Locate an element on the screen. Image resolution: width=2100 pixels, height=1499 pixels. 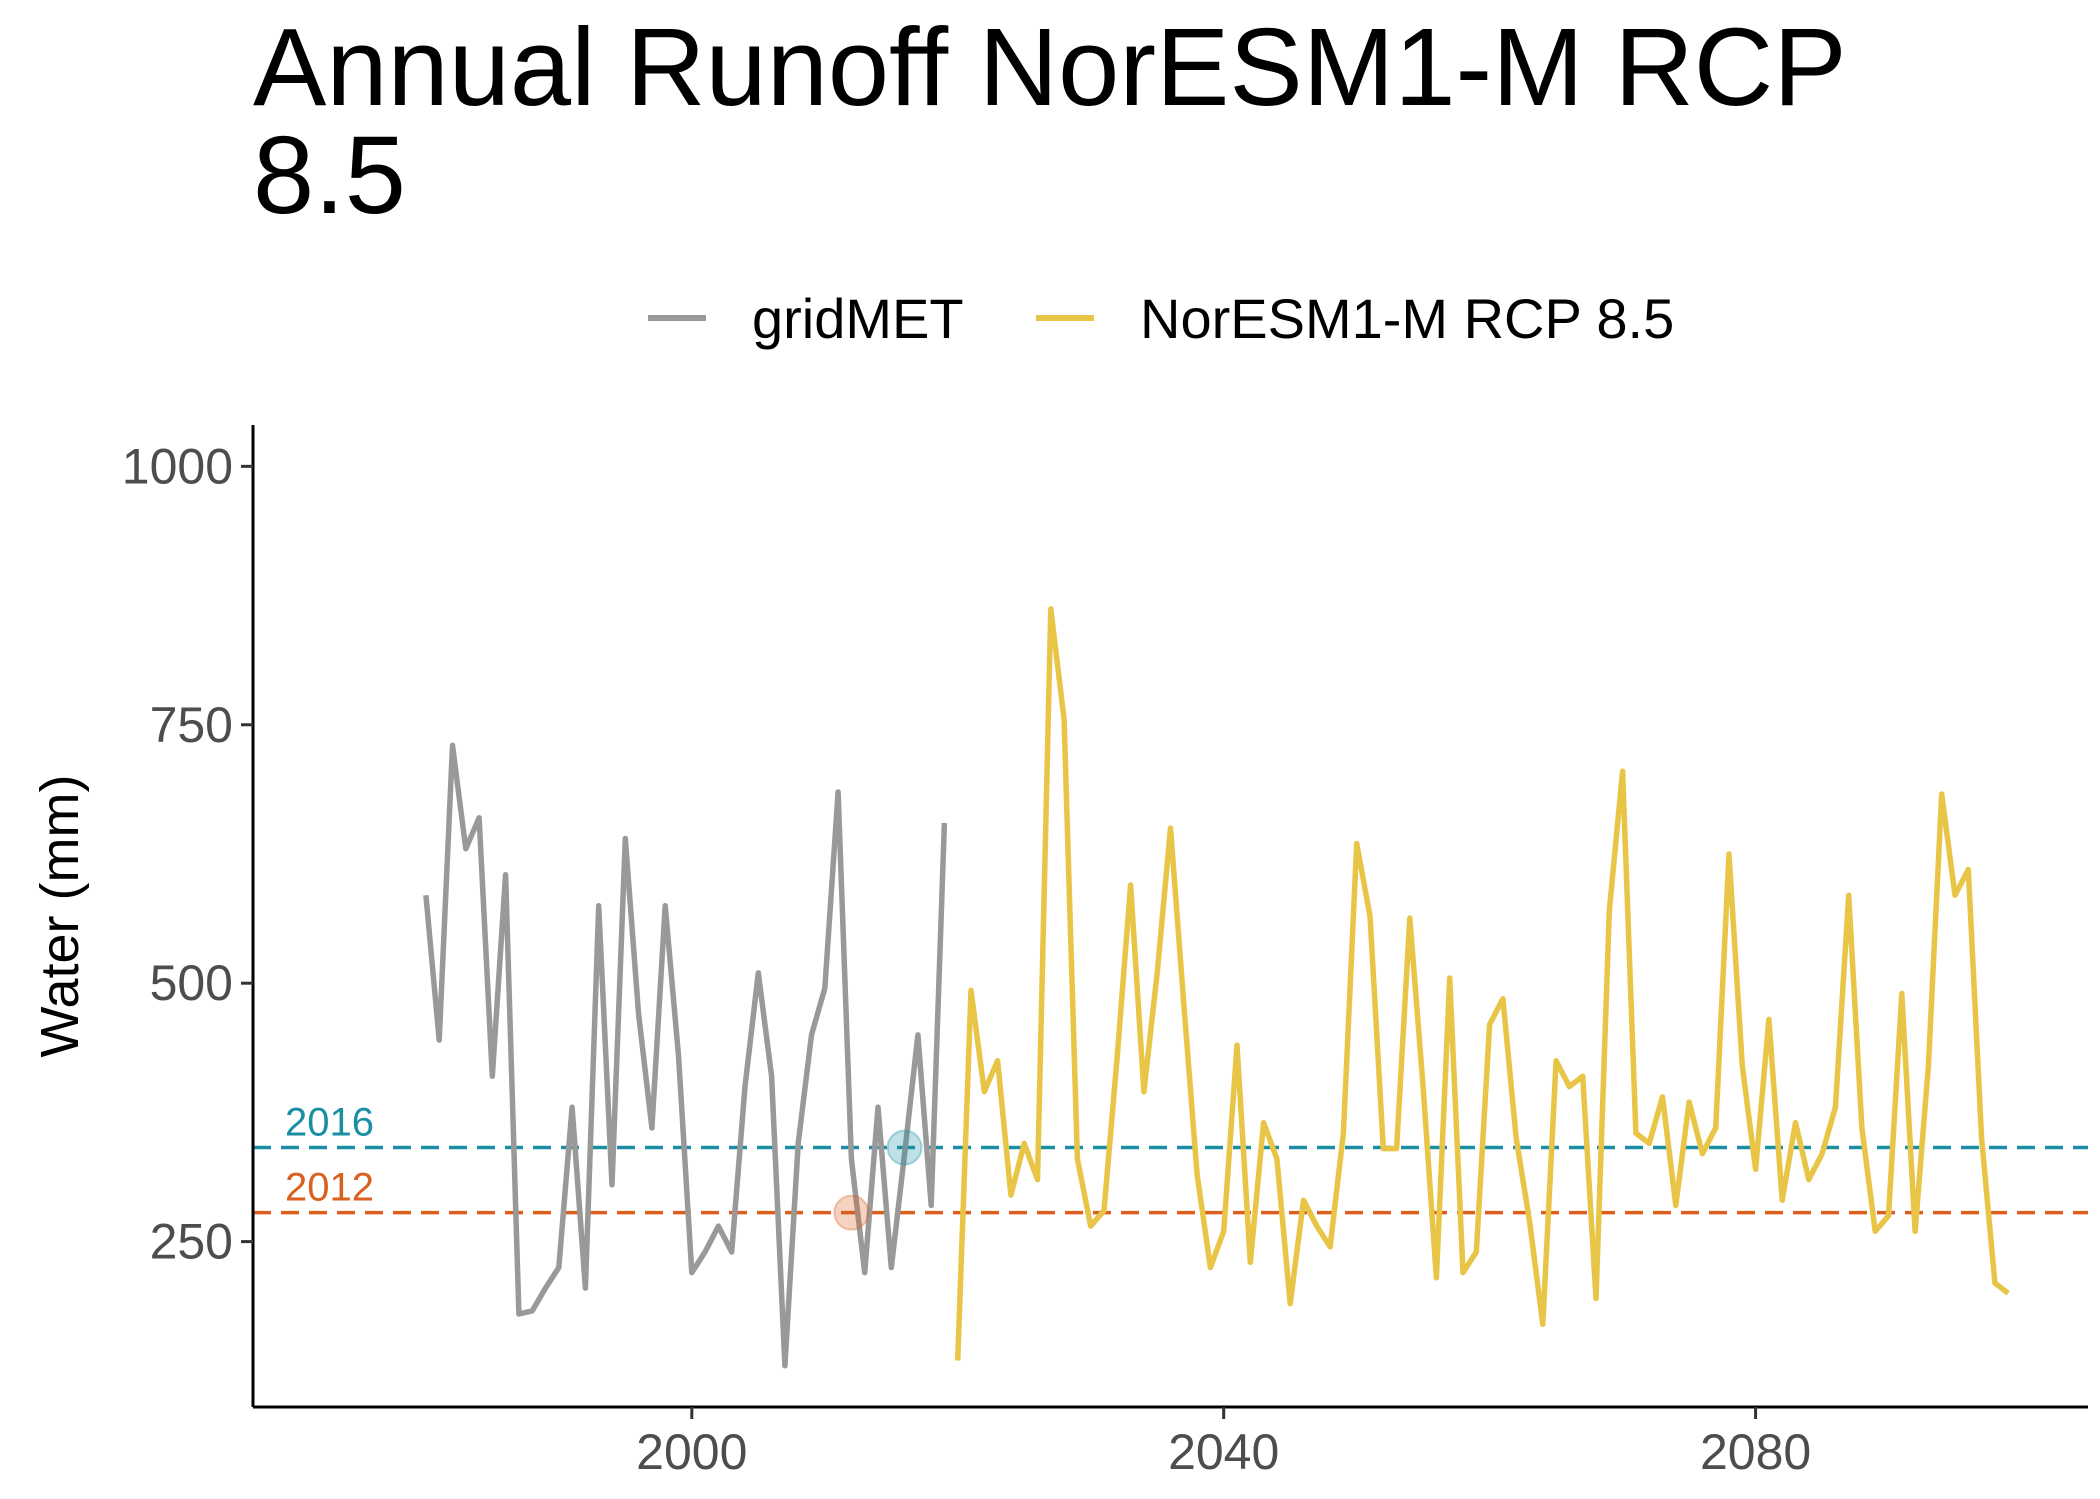
reference-label-2016: 2016 is located at coordinates (329, 1123).